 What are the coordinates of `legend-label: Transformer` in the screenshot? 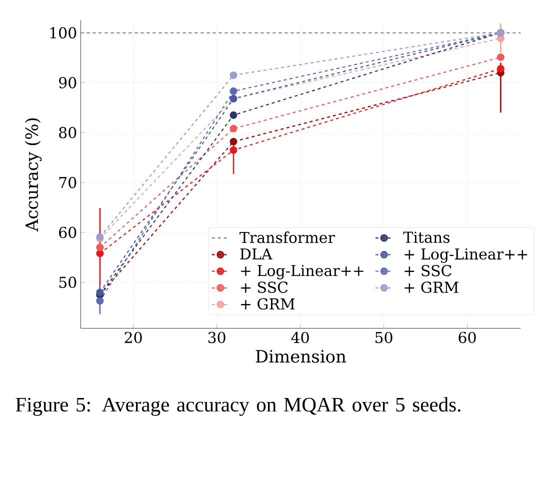 It's located at (287, 238).